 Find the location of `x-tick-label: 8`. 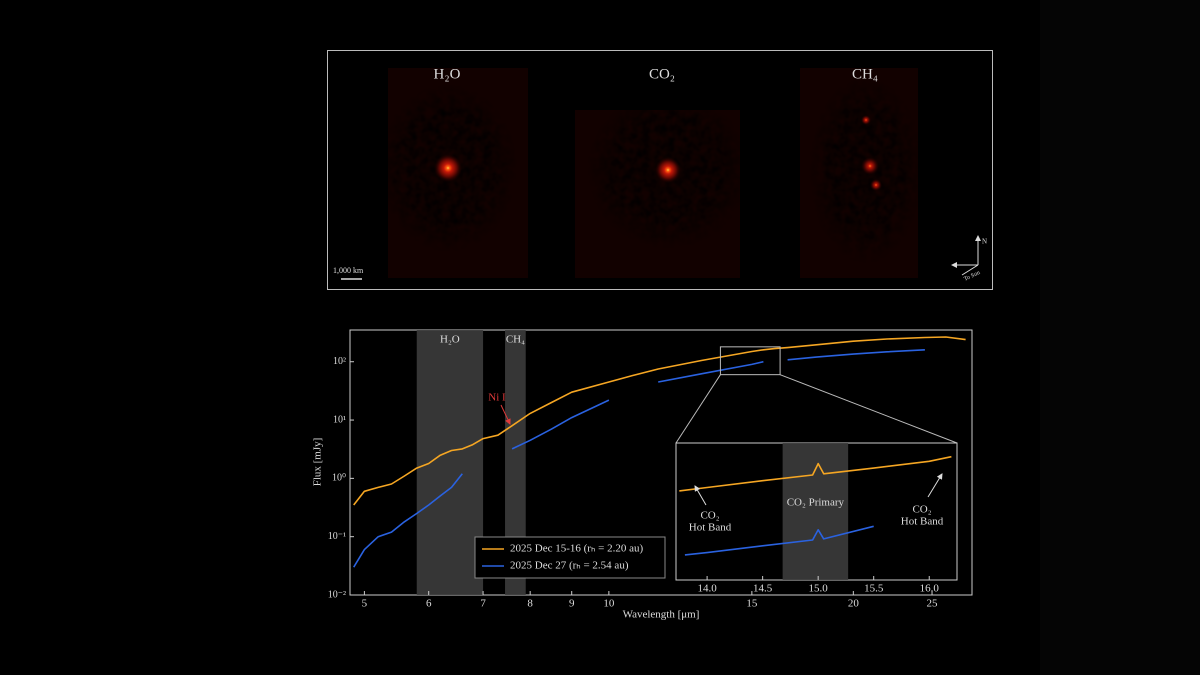

x-tick-label: 8 is located at coordinates (530, 604).